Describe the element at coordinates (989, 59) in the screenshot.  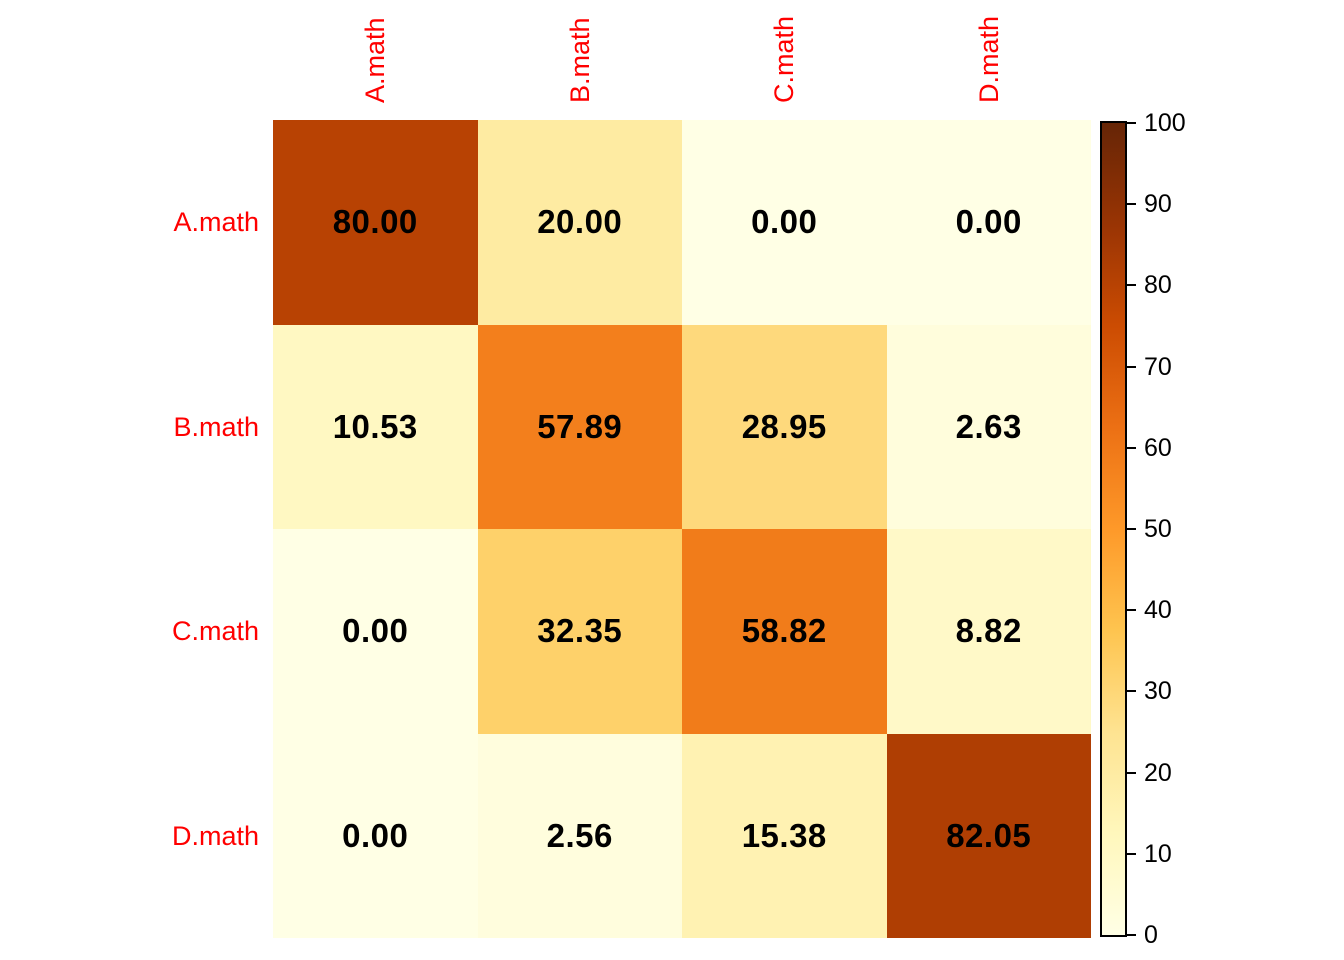
I see `column-label-D.math: D.math` at that location.